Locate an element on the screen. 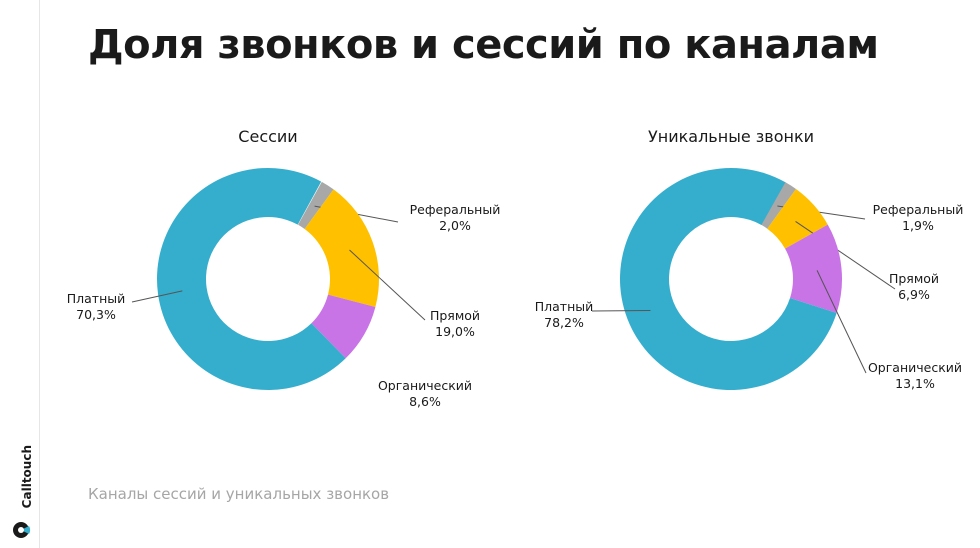 The height and width of the screenshot is (548, 980). slice-label-1-0: Реферальный is located at coordinates (918, 209).